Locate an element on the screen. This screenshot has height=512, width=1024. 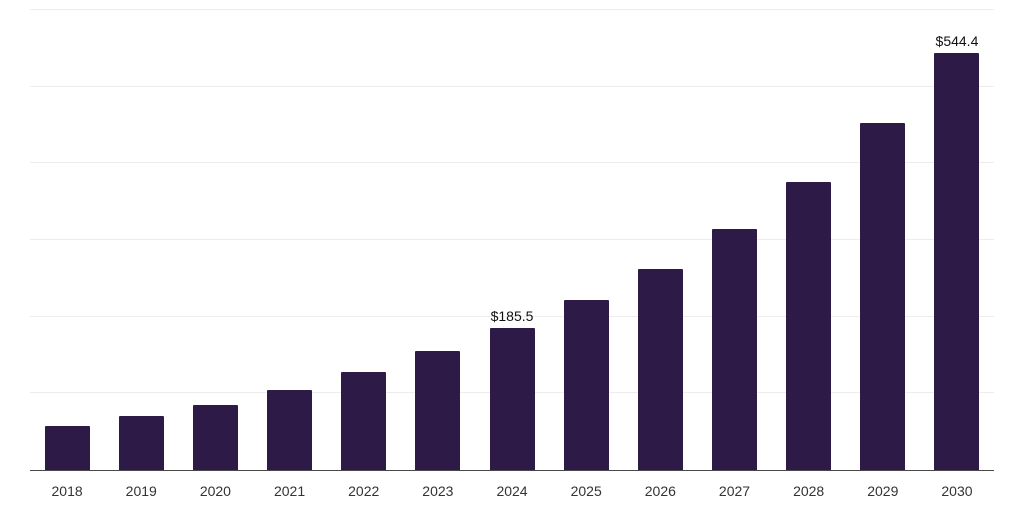
bar-column-2023 is located at coordinates (438, 240).